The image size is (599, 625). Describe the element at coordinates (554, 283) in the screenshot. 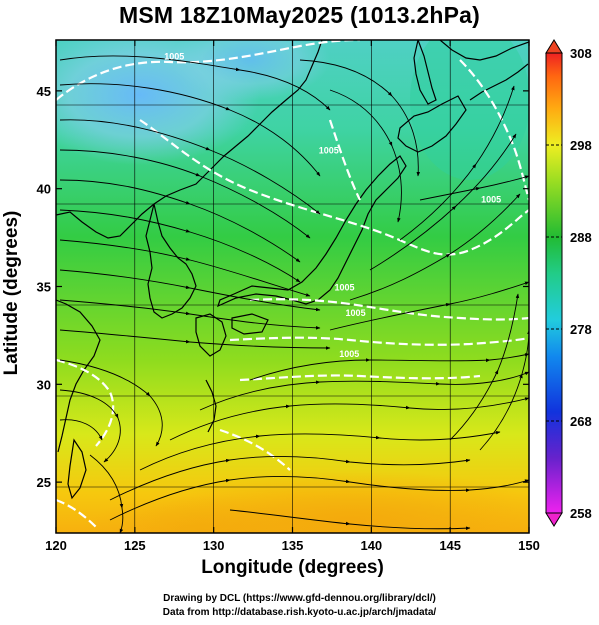

I see `colorbar-ramp` at that location.